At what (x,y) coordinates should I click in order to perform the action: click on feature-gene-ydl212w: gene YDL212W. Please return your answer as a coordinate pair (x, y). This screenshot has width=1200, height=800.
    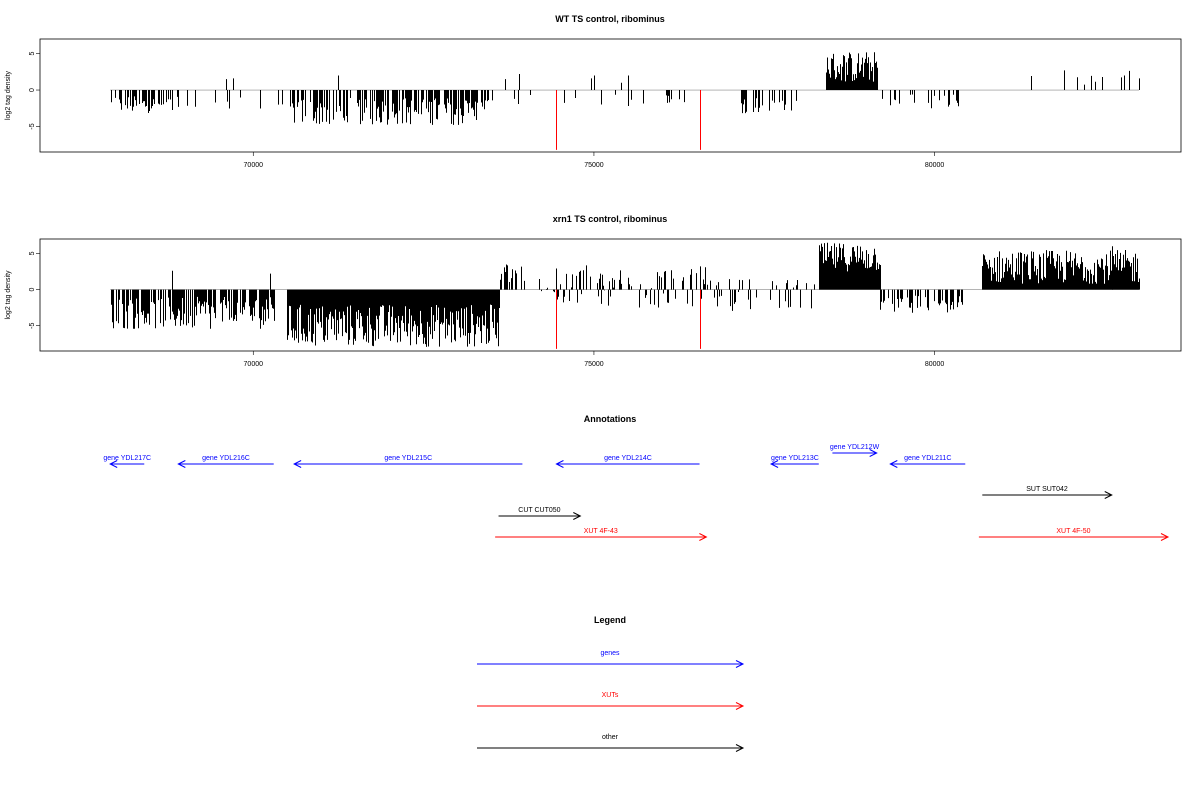
    Looking at the image, I should click on (855, 450).